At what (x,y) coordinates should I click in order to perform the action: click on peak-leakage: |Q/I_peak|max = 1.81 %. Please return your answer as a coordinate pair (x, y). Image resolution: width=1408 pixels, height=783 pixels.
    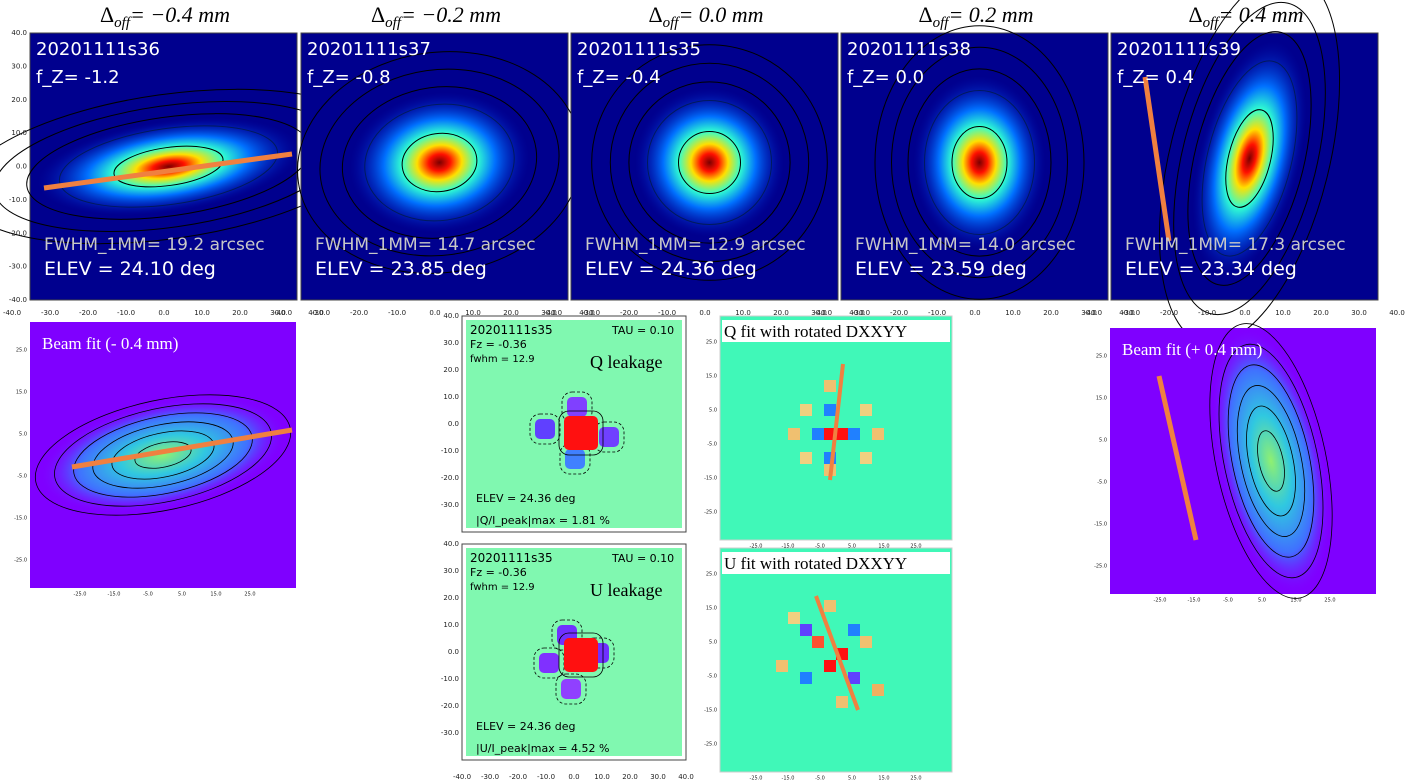
    Looking at the image, I should click on (543, 520).